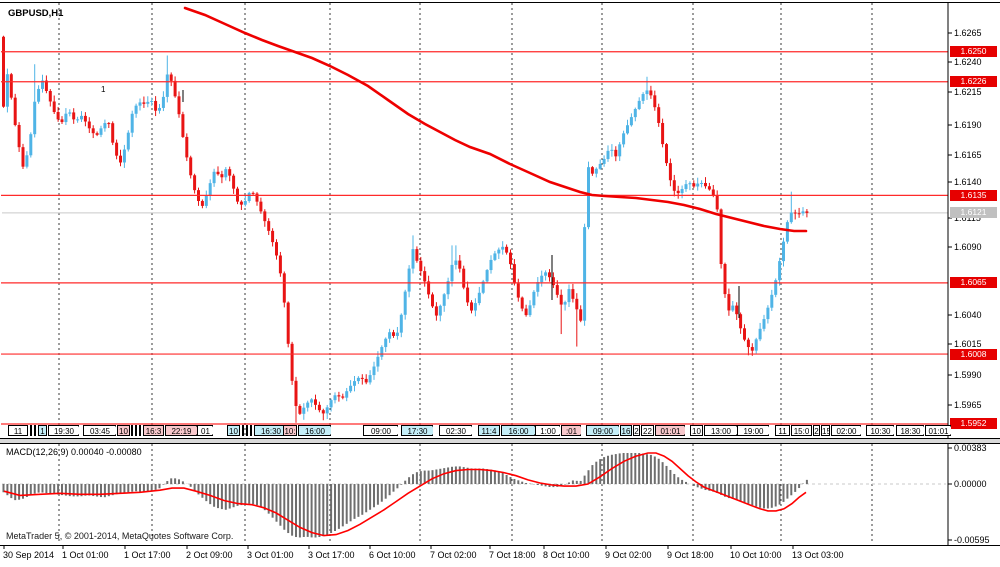 The height and width of the screenshot is (567, 1000). What do you see at coordinates (99, 430) in the screenshot?
I see `time-tag: 03:45` at bounding box center [99, 430].